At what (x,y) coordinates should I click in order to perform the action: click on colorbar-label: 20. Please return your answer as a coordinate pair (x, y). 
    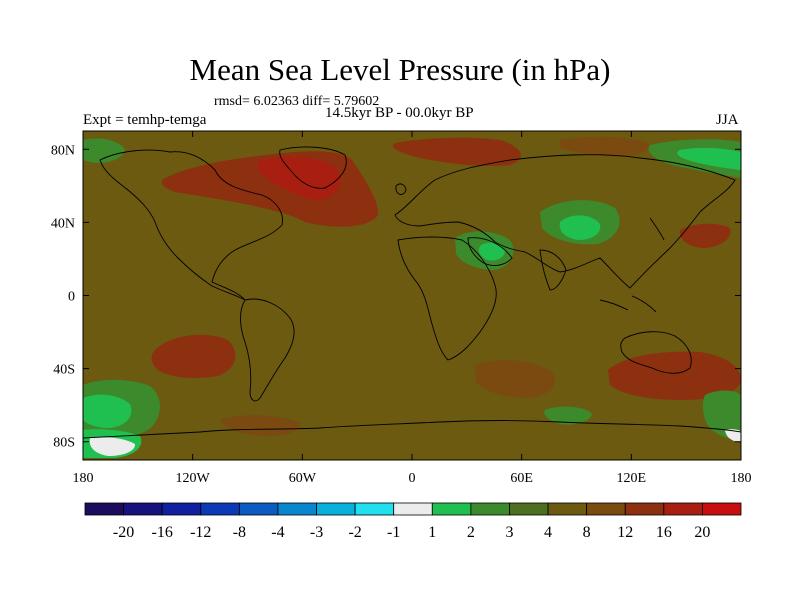
    Looking at the image, I should click on (702, 532).